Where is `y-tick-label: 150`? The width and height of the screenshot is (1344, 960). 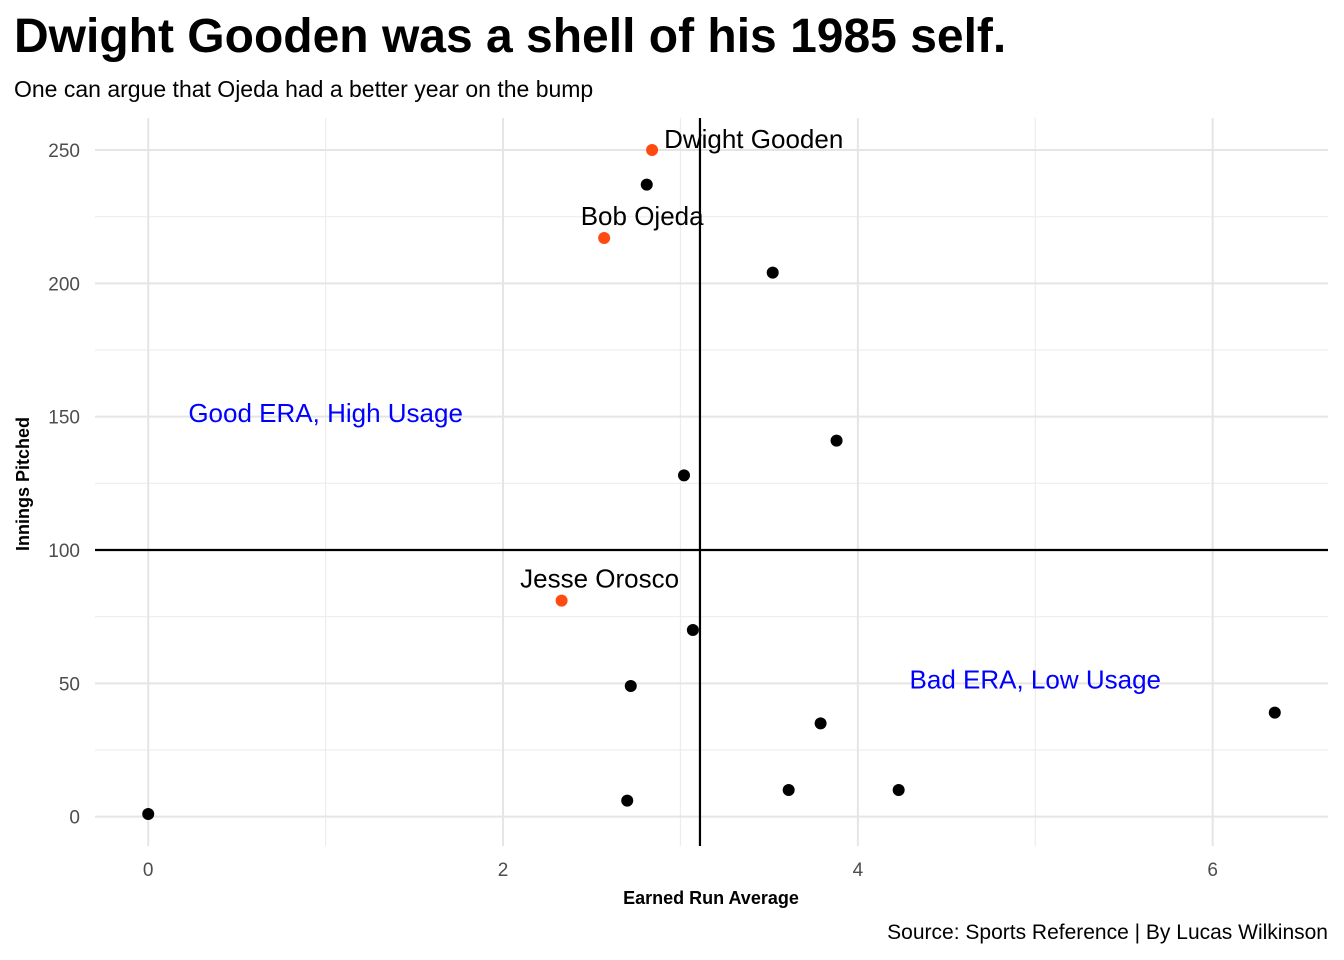 y-tick-label: 150 is located at coordinates (64, 418).